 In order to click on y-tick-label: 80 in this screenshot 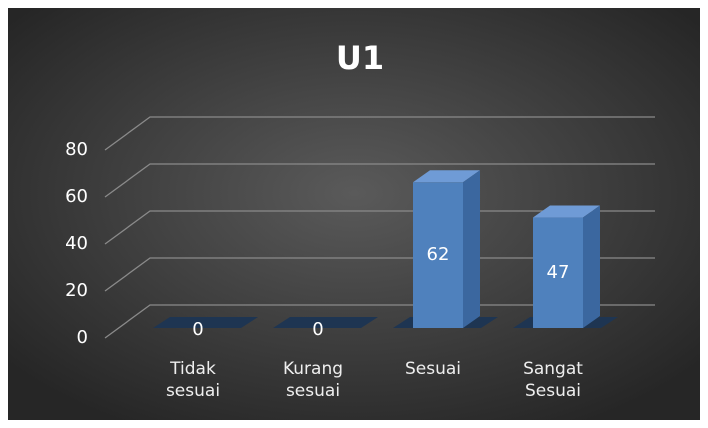, I will do `click(76, 149)`.